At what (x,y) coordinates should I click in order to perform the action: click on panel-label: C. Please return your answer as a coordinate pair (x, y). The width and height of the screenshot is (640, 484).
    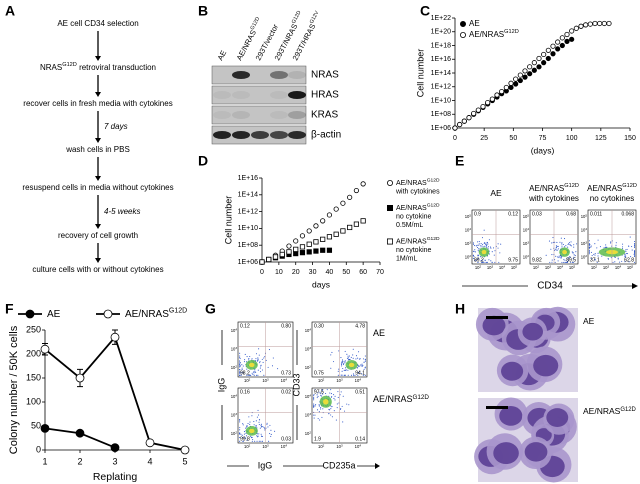
    Looking at the image, I should click on (425, 11).